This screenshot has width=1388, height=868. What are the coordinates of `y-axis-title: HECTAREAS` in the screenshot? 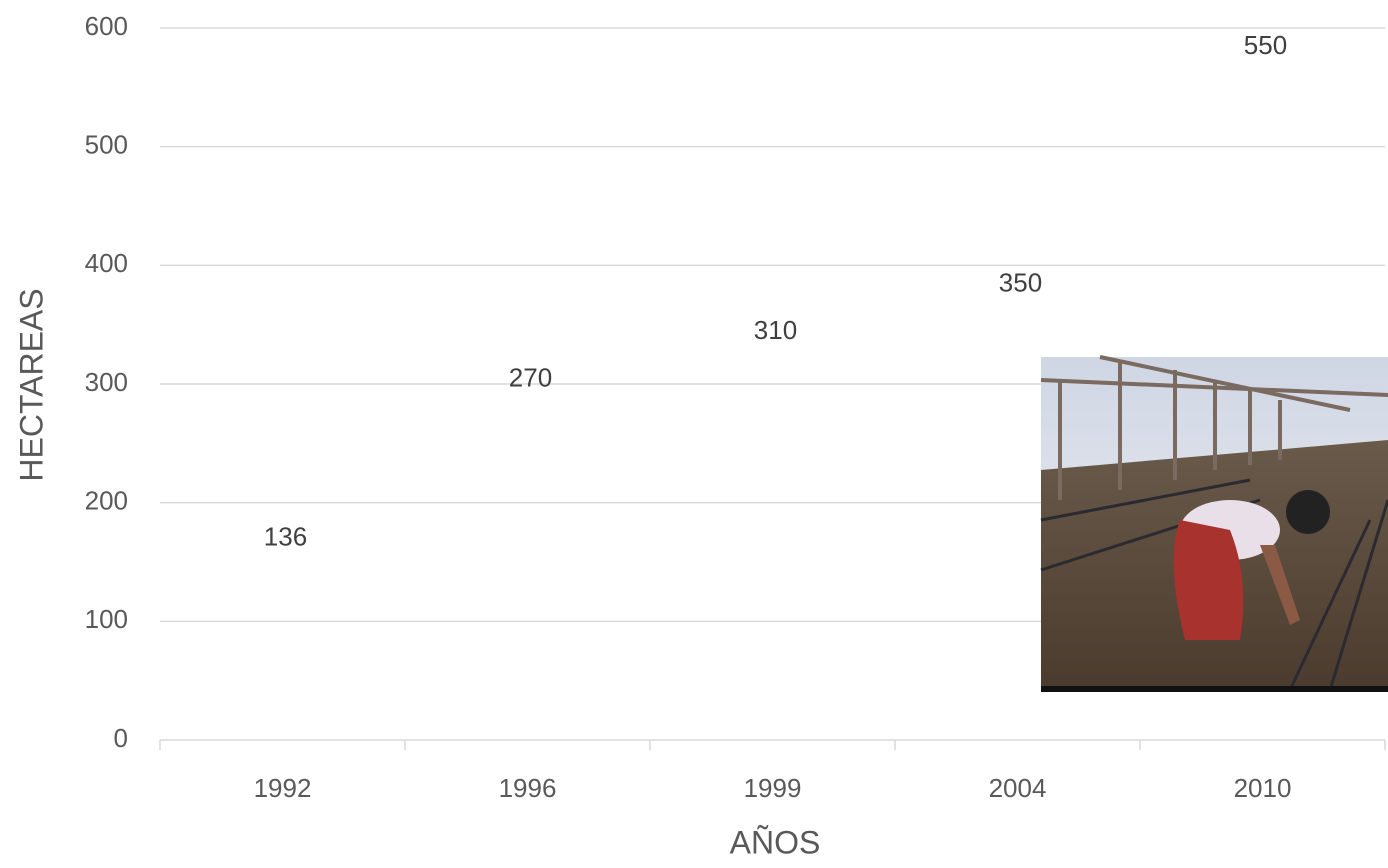 It's located at (31, 384).